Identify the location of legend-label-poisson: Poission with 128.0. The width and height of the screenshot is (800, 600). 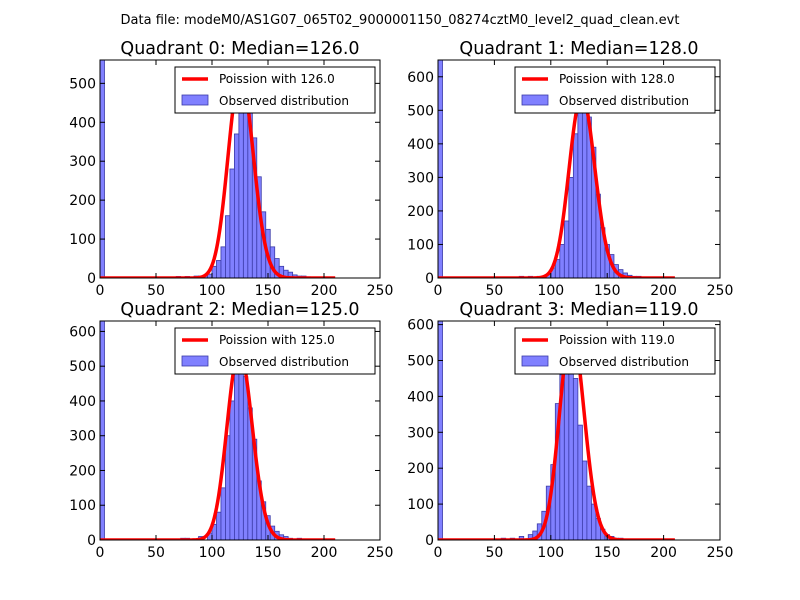
(617, 79).